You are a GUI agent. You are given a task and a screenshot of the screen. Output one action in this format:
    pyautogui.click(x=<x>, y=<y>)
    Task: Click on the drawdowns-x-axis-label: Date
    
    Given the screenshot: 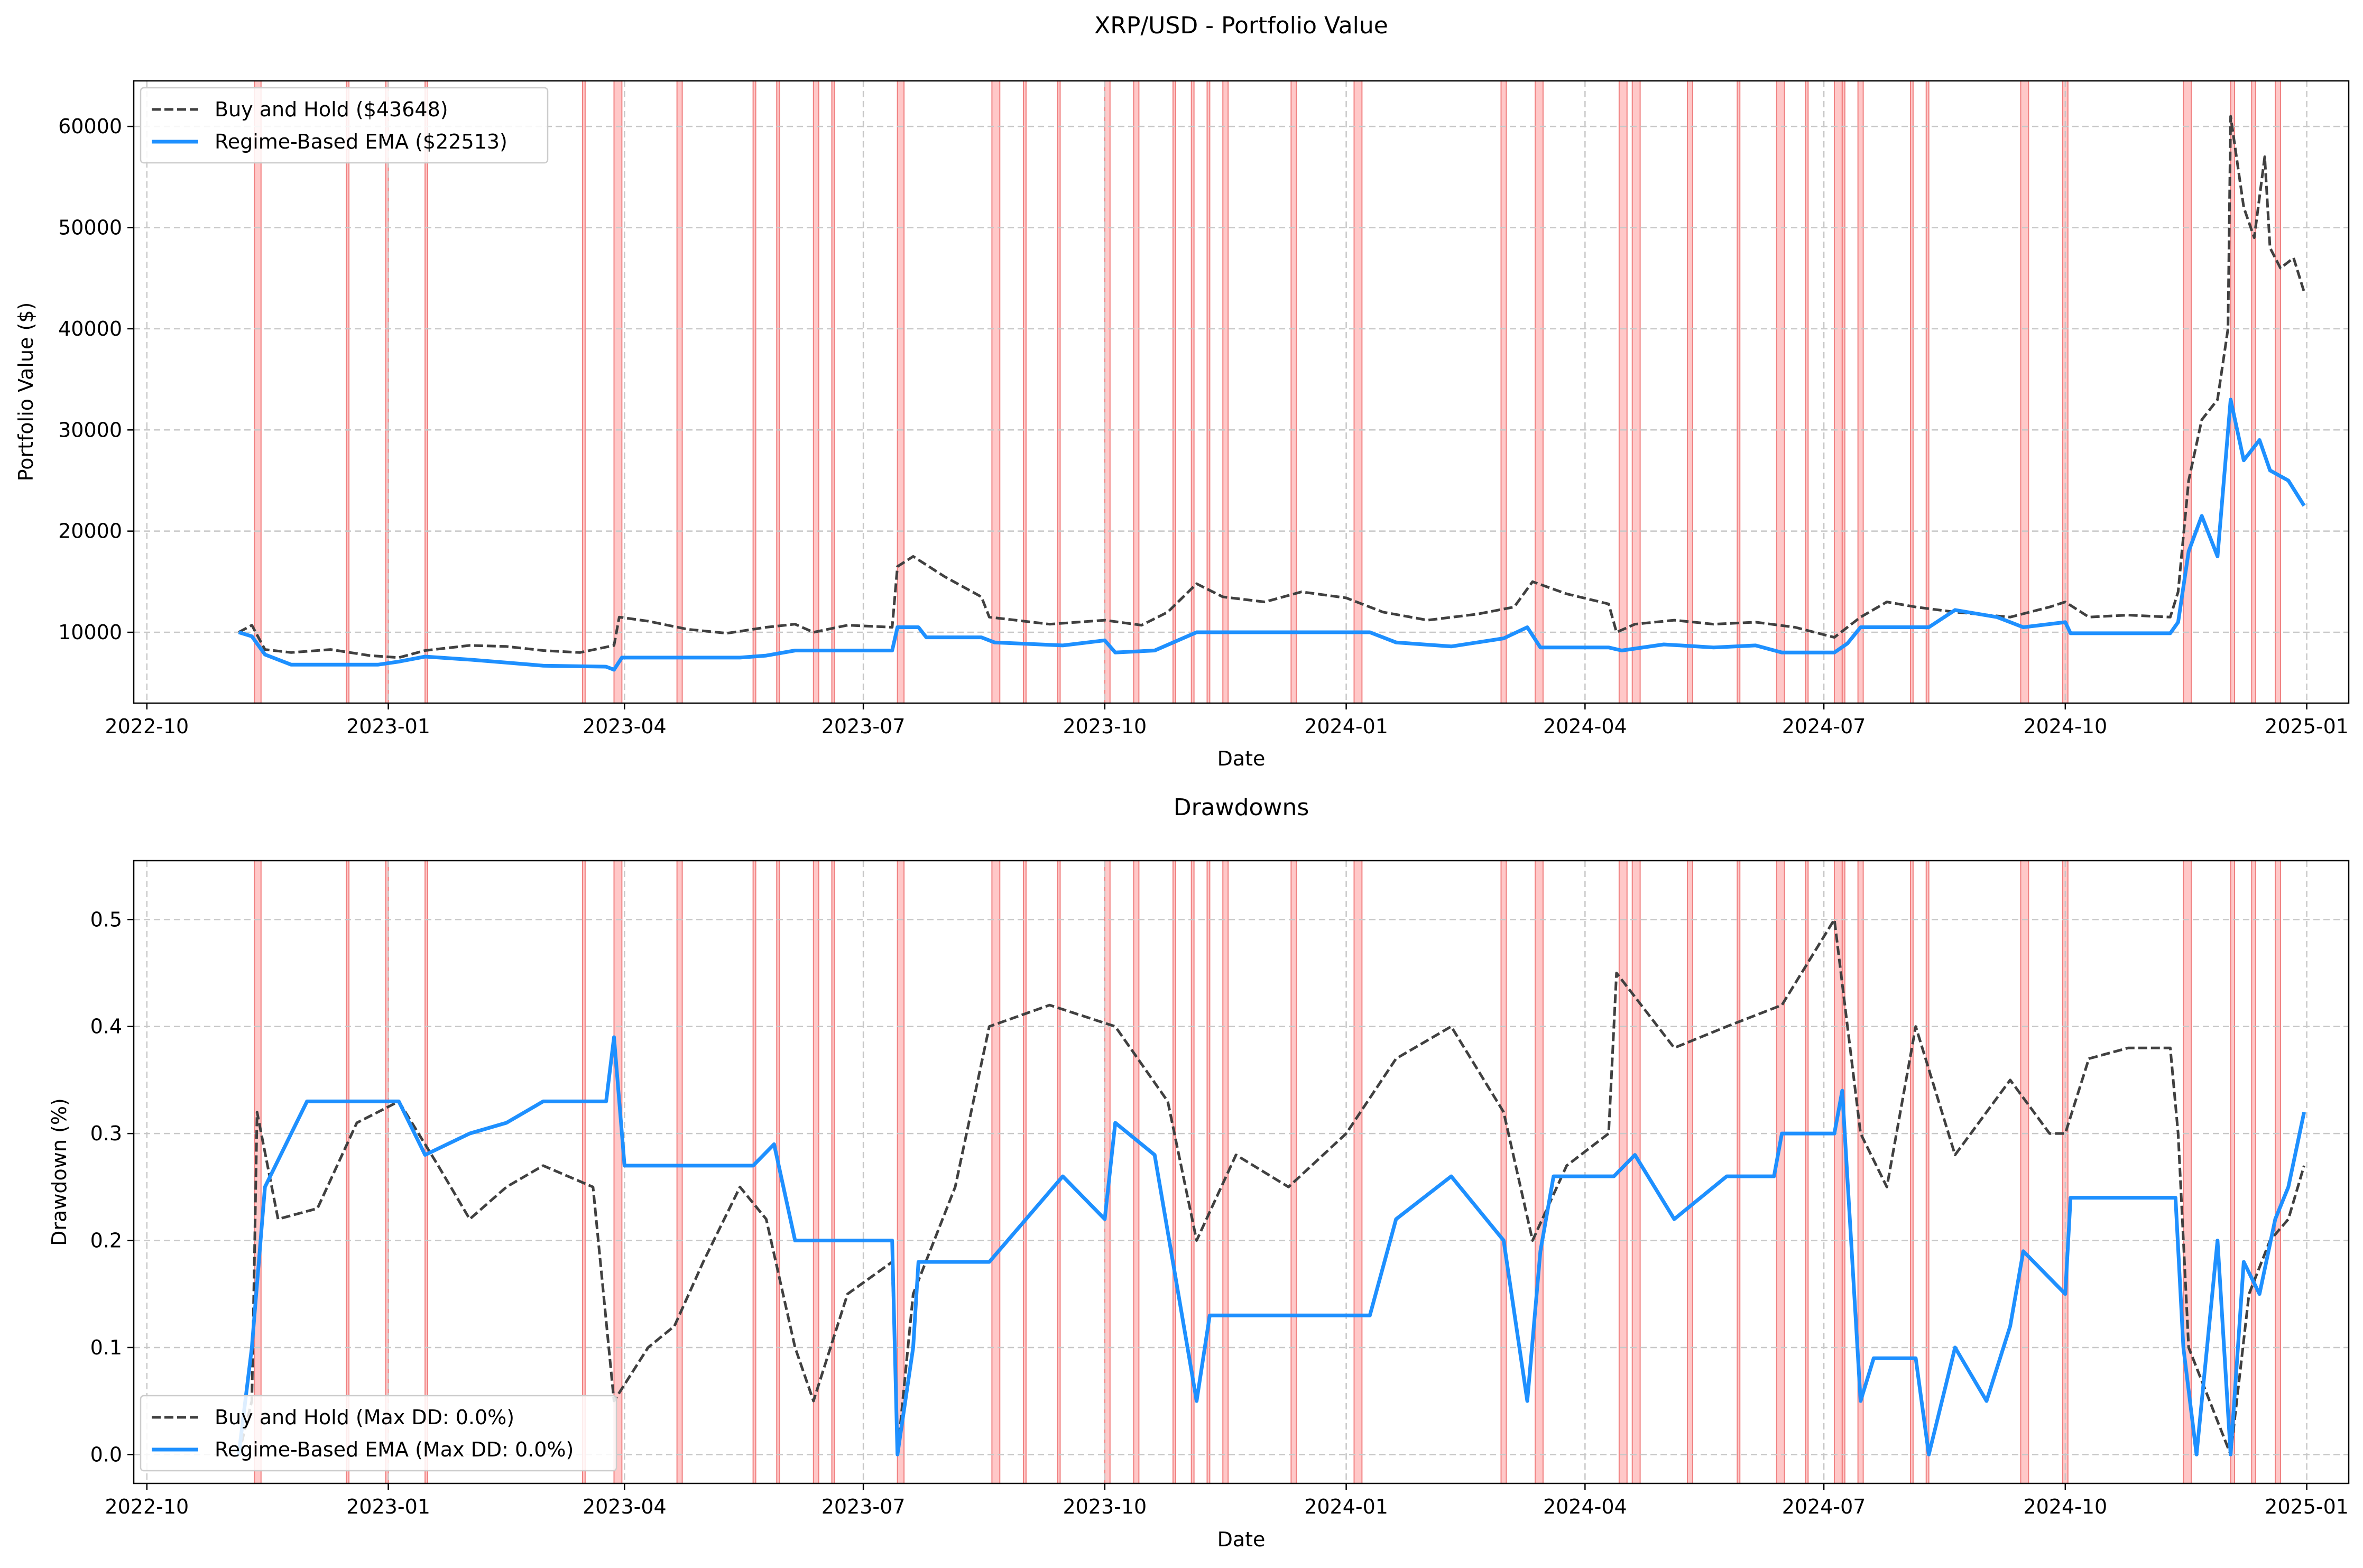 What is the action you would take?
    pyautogui.click(x=1241, y=1539)
    